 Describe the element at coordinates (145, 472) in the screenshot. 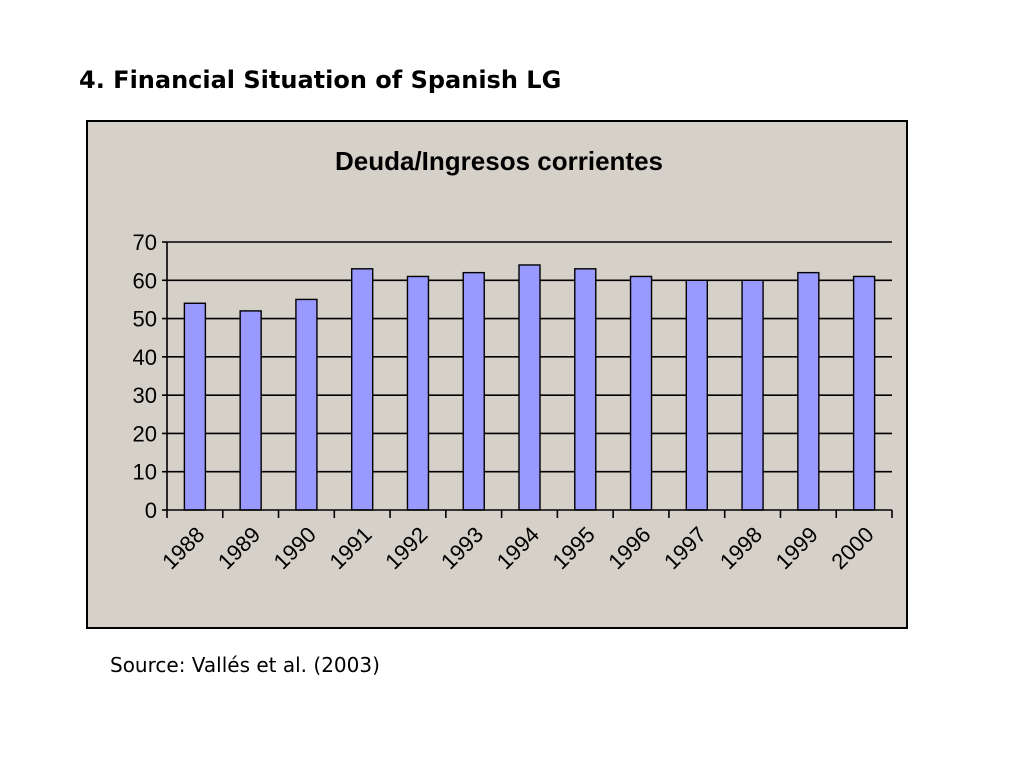

I see `y-tick-label: 10` at that location.